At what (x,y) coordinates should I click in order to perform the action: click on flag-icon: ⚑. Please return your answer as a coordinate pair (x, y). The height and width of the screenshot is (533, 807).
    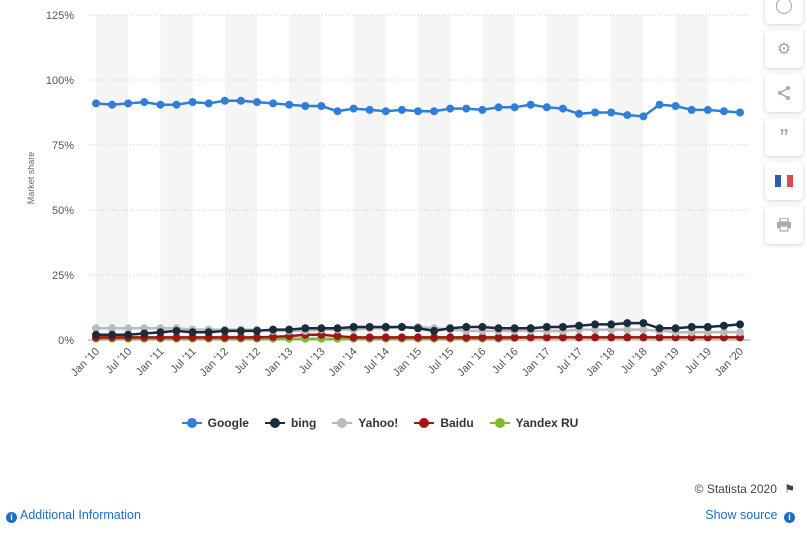
    Looking at the image, I should click on (789, 489).